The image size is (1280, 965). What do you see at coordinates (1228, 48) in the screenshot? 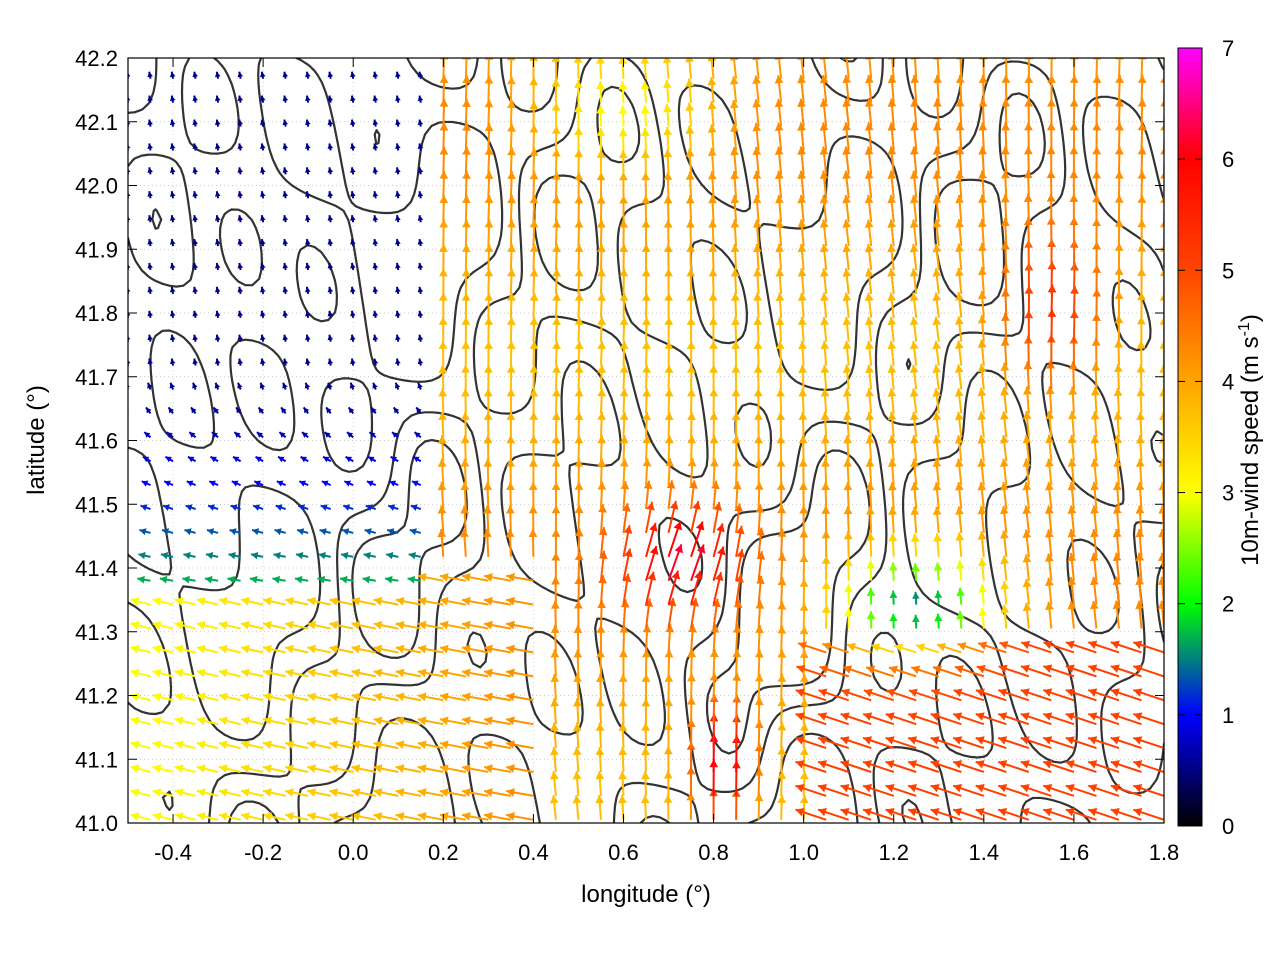
I see `colorbar-tick-label: 7` at bounding box center [1228, 48].